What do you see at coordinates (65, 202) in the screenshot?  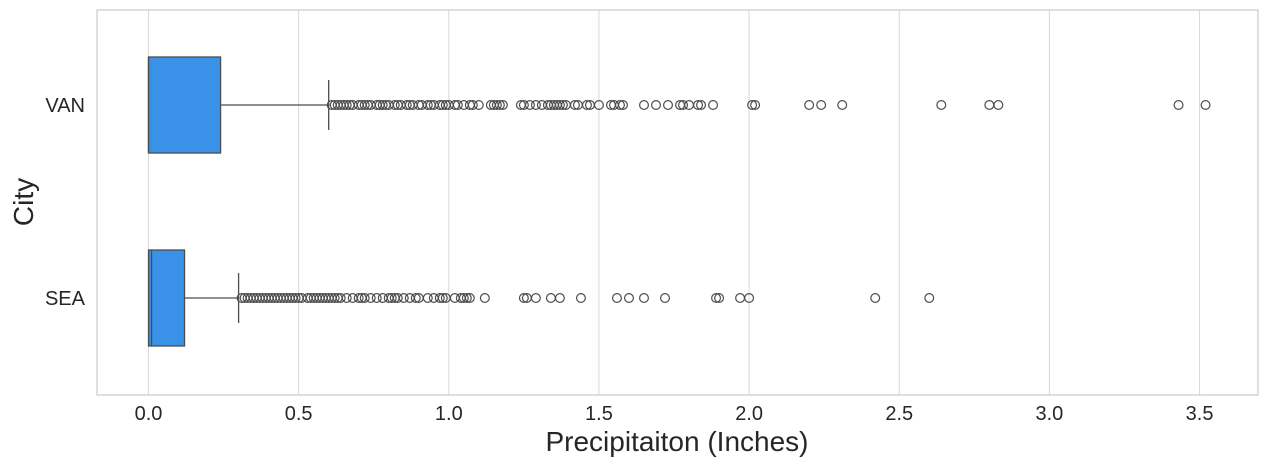 I see `y-axis-categories: VAN SEA` at bounding box center [65, 202].